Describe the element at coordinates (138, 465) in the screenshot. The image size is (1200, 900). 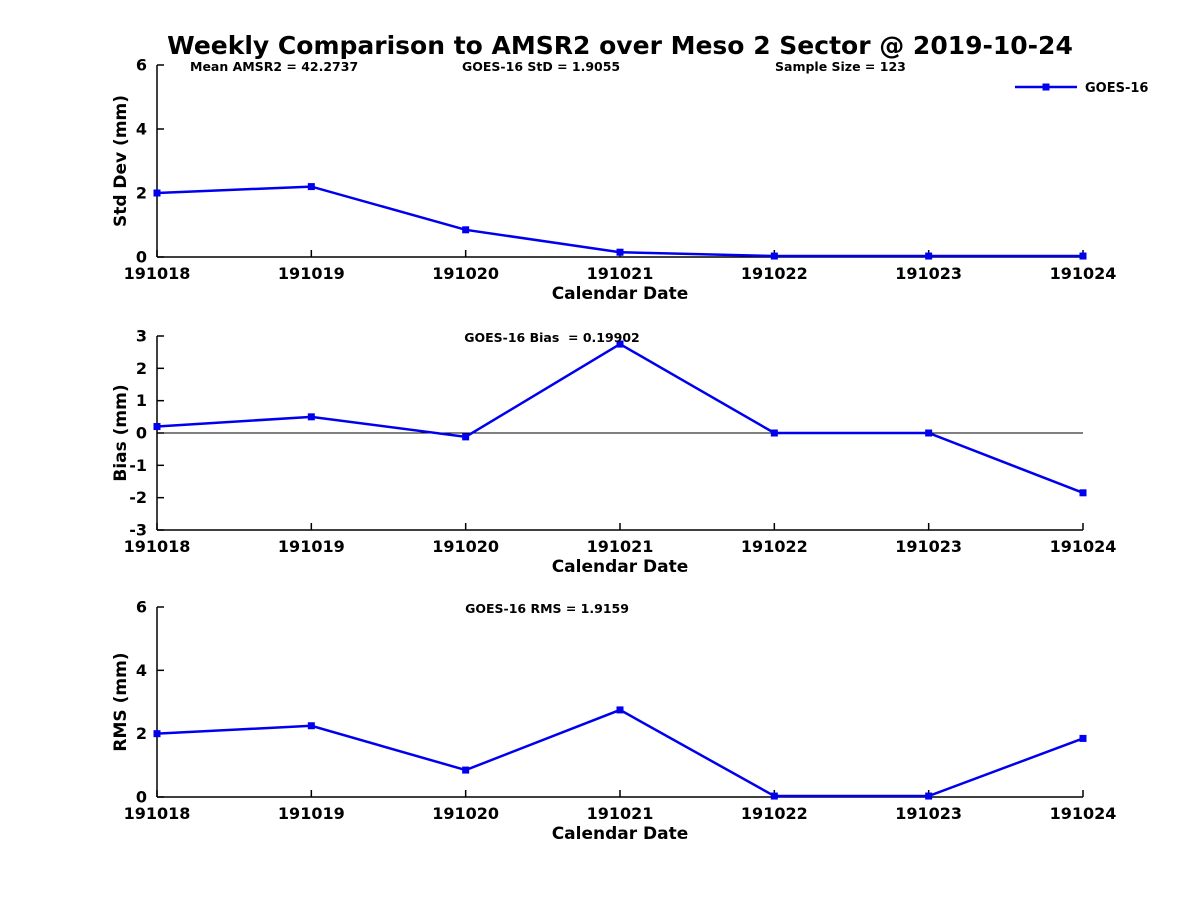
I see `y-tick-label: -1` at that location.